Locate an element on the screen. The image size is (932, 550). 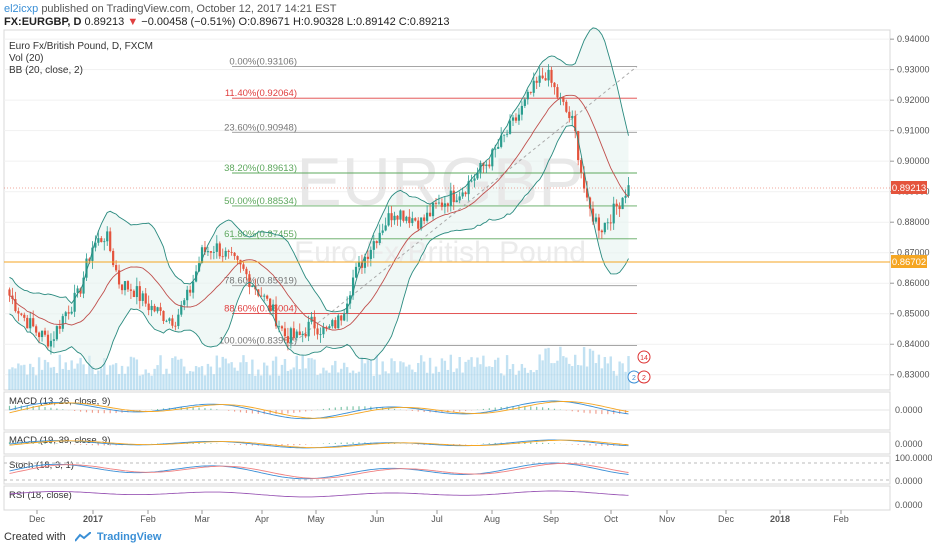
rsi-bottom-tick: 0.0000 is located at coordinates (909, 505).